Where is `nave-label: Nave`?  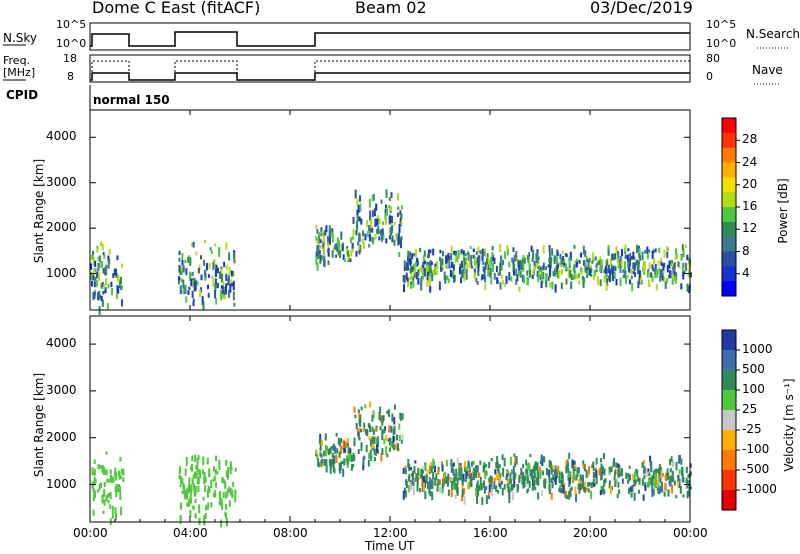 nave-label: Nave is located at coordinates (767, 70).